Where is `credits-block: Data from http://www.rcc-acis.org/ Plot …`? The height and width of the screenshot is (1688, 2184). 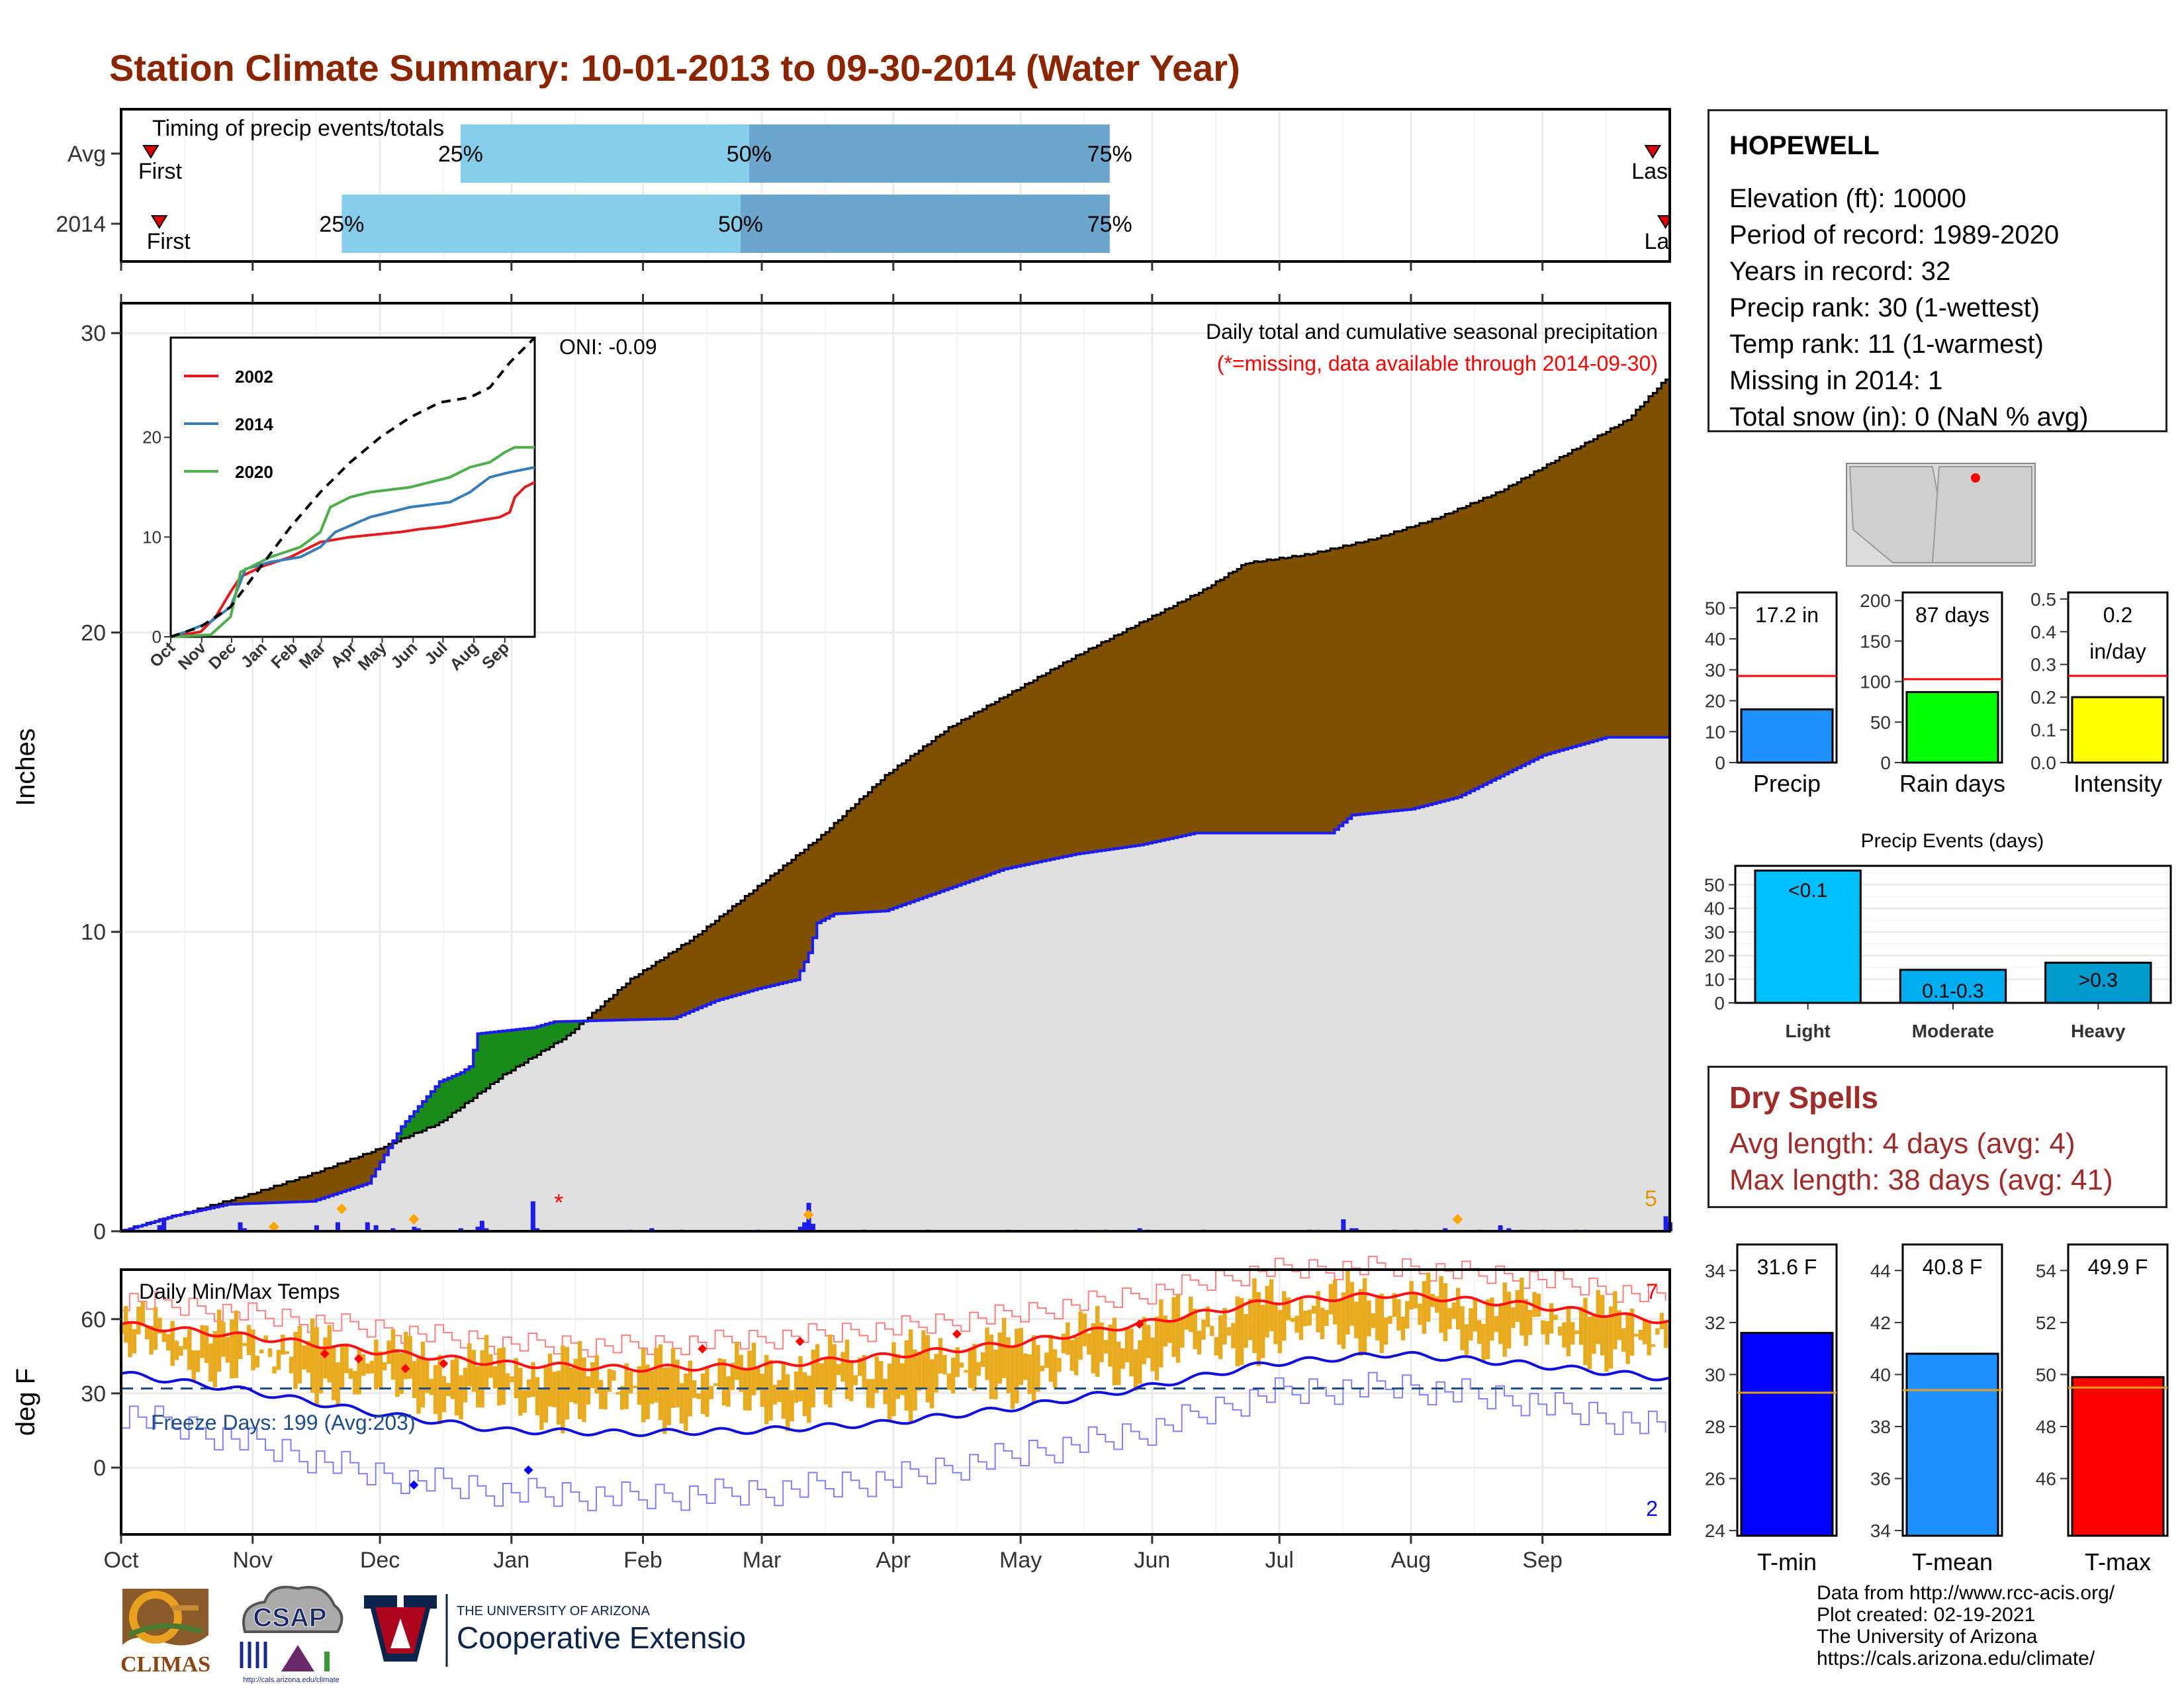
credits-block: Data from http://www.rcc-acis.org/ Plot … is located at coordinates (1966, 1625).